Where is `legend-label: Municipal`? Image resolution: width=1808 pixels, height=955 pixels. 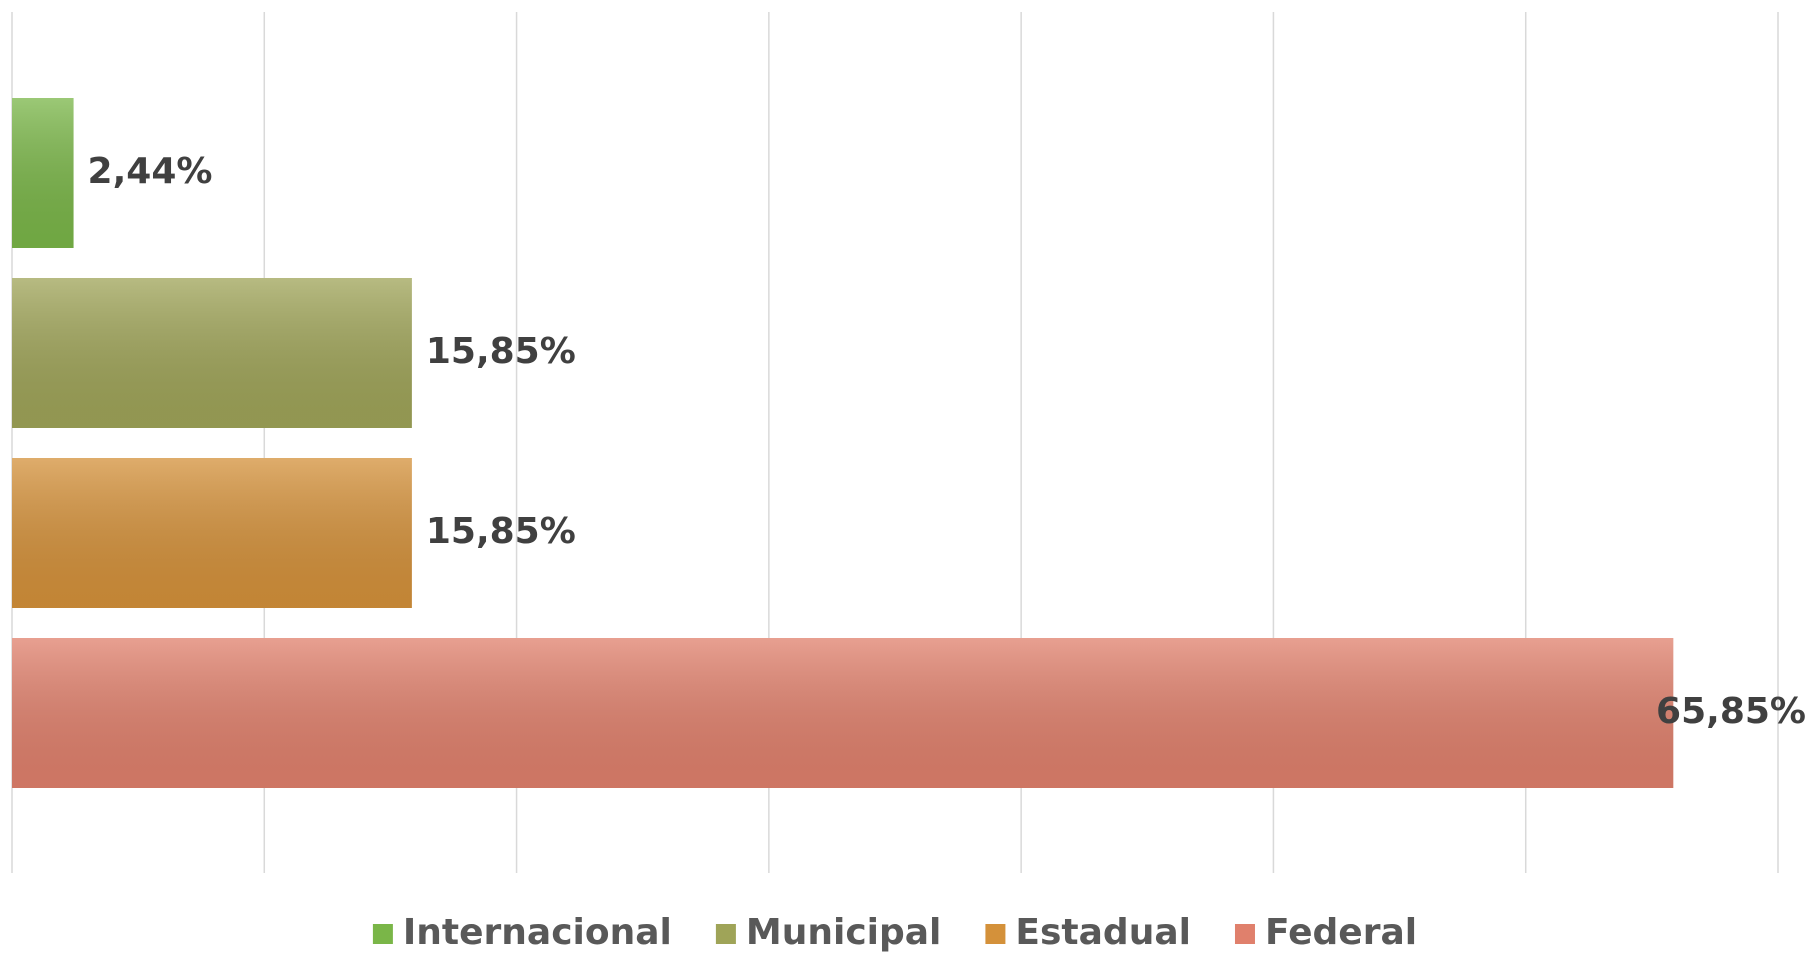
legend-label: Municipal is located at coordinates (844, 932).